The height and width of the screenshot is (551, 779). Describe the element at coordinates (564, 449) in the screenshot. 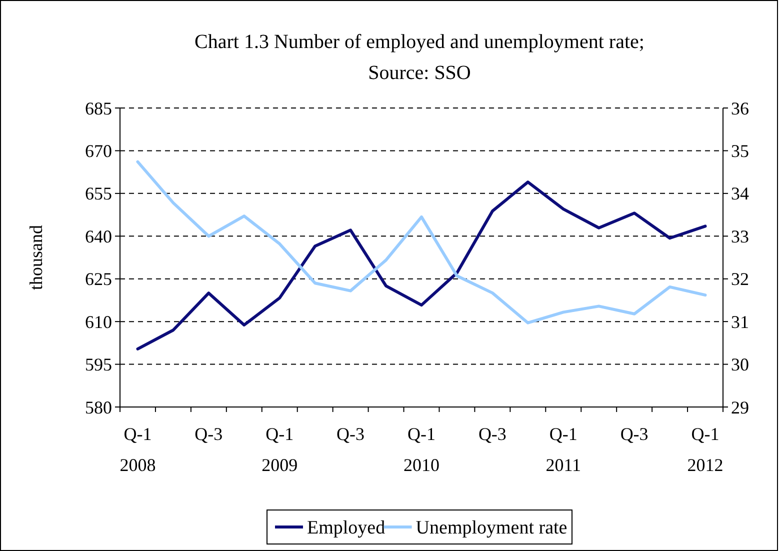

I see `x-tick-label: Q-1 2011` at that location.